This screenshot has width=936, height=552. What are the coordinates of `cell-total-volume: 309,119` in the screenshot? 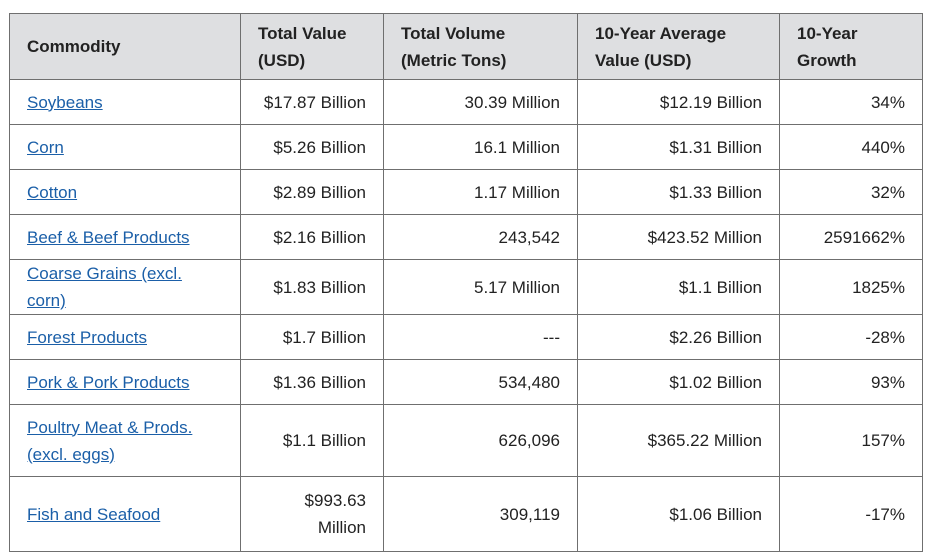 It's located at (480, 514).